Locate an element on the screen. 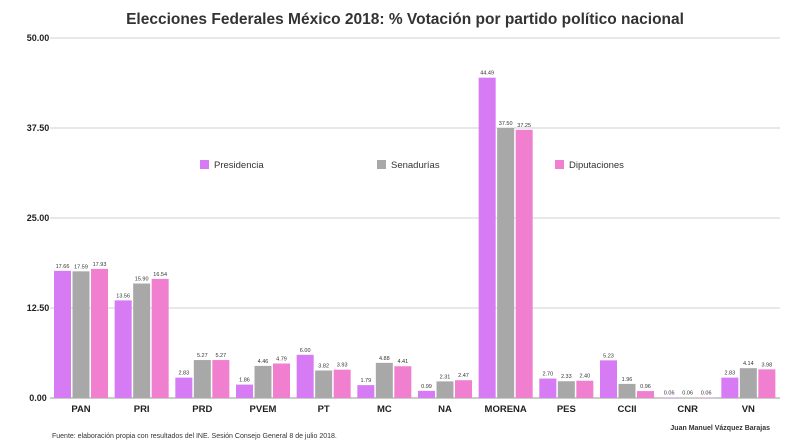 This screenshot has height=445, width=800. bar-na-senadurías is located at coordinates (445, 389).